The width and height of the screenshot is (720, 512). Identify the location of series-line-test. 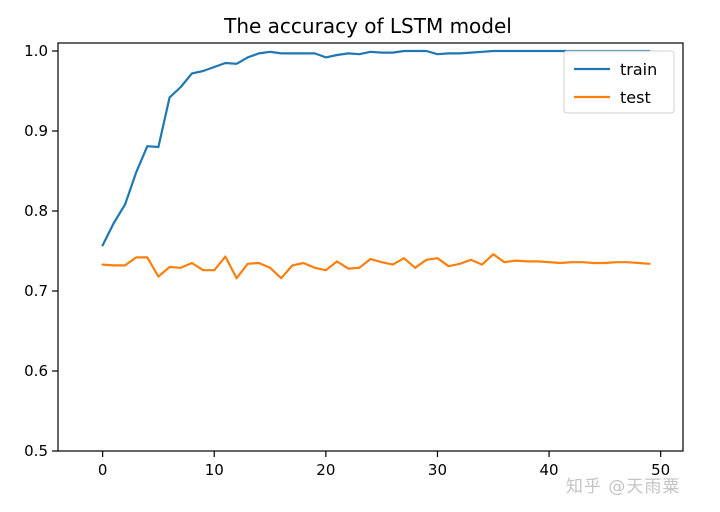
(376, 266).